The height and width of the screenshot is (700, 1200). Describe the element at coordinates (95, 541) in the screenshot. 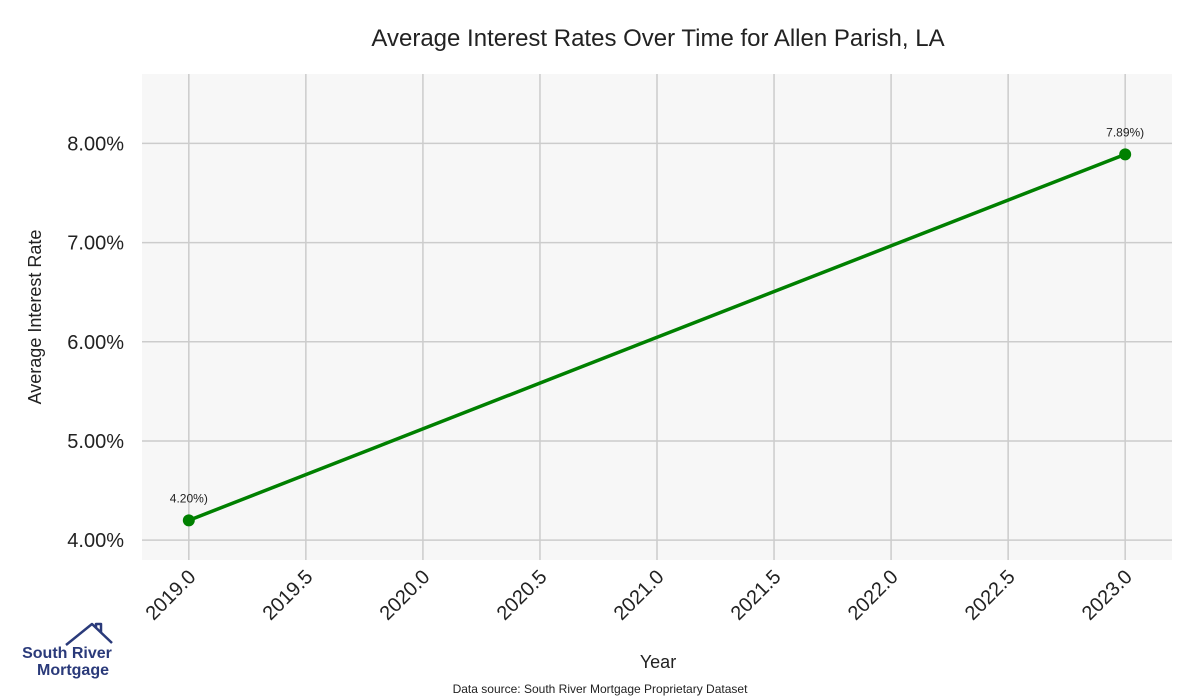

I see `y-tick-label: 4.00%` at that location.